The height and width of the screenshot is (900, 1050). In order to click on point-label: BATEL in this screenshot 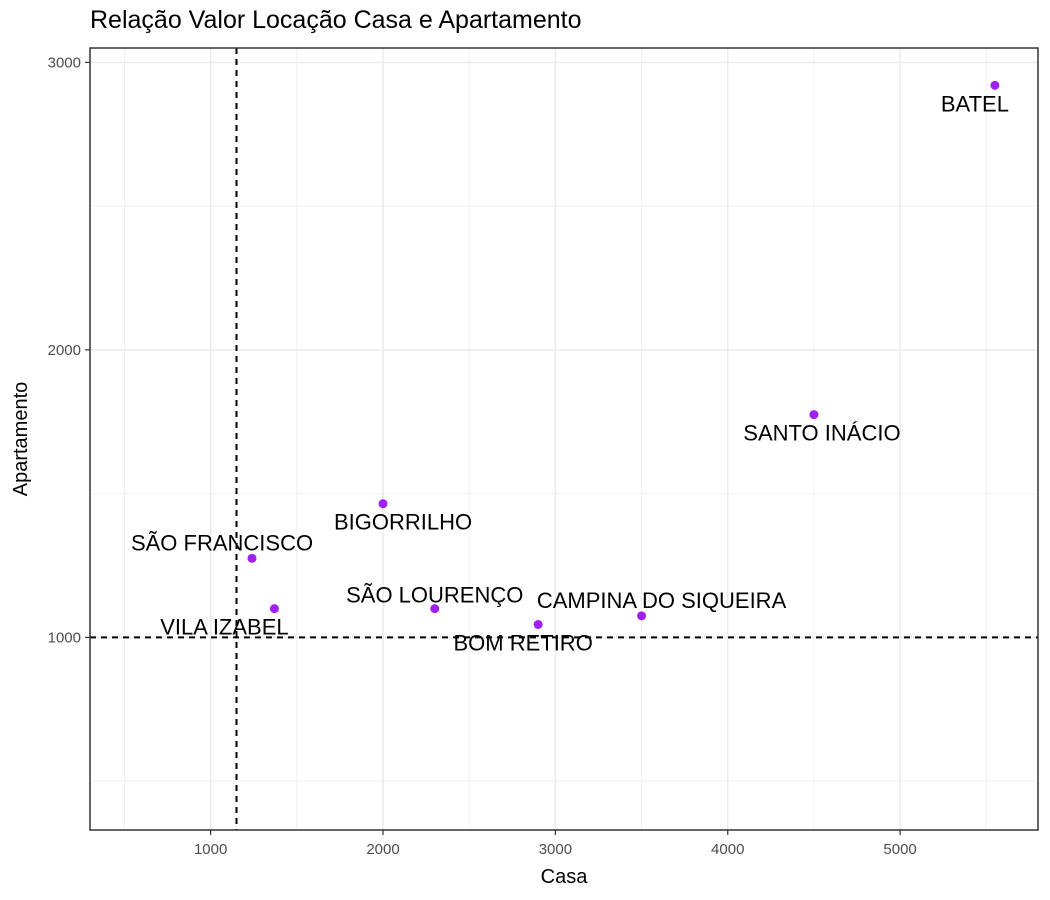, I will do `click(975, 103)`.